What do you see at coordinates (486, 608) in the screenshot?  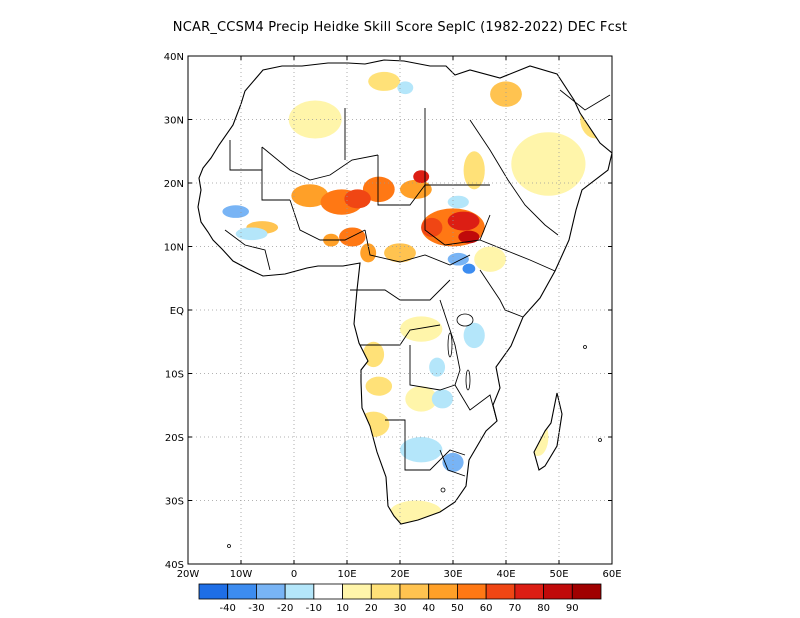 I see `colorbar-label: 60` at bounding box center [486, 608].